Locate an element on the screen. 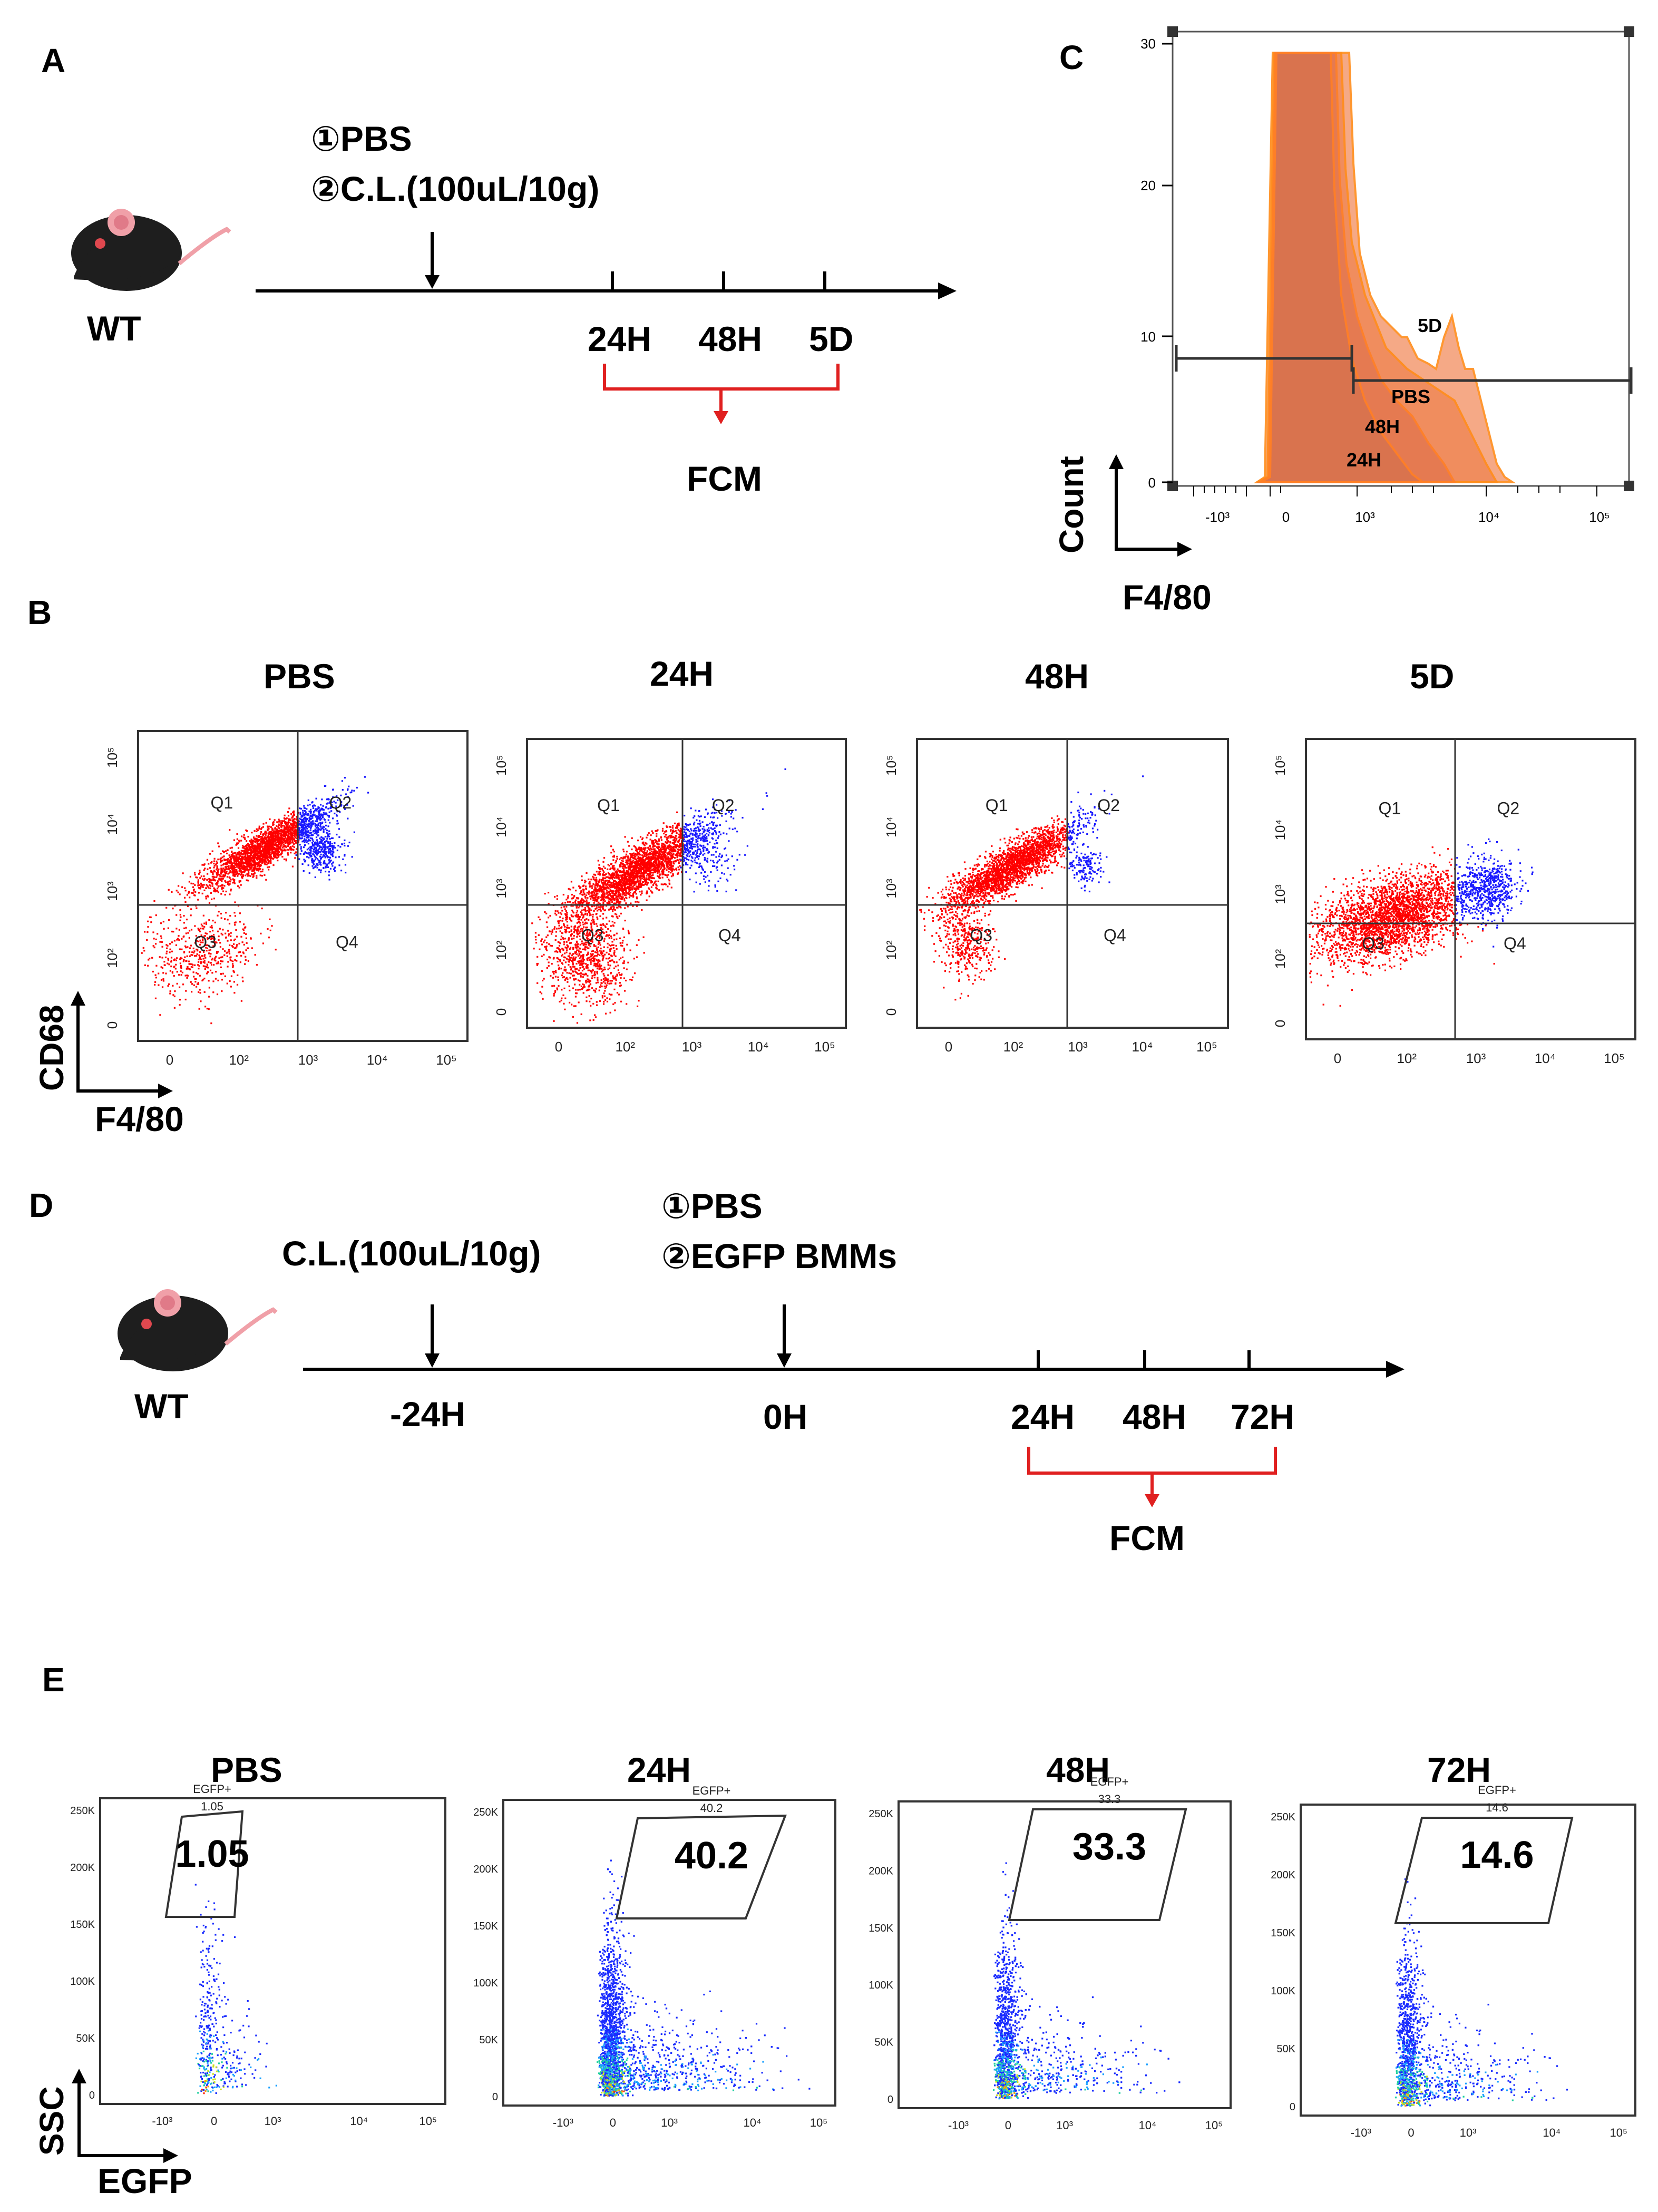 This screenshot has height=2212, width=1658. panel-e-y-axis-label: SSC is located at coordinates (52, 2121).